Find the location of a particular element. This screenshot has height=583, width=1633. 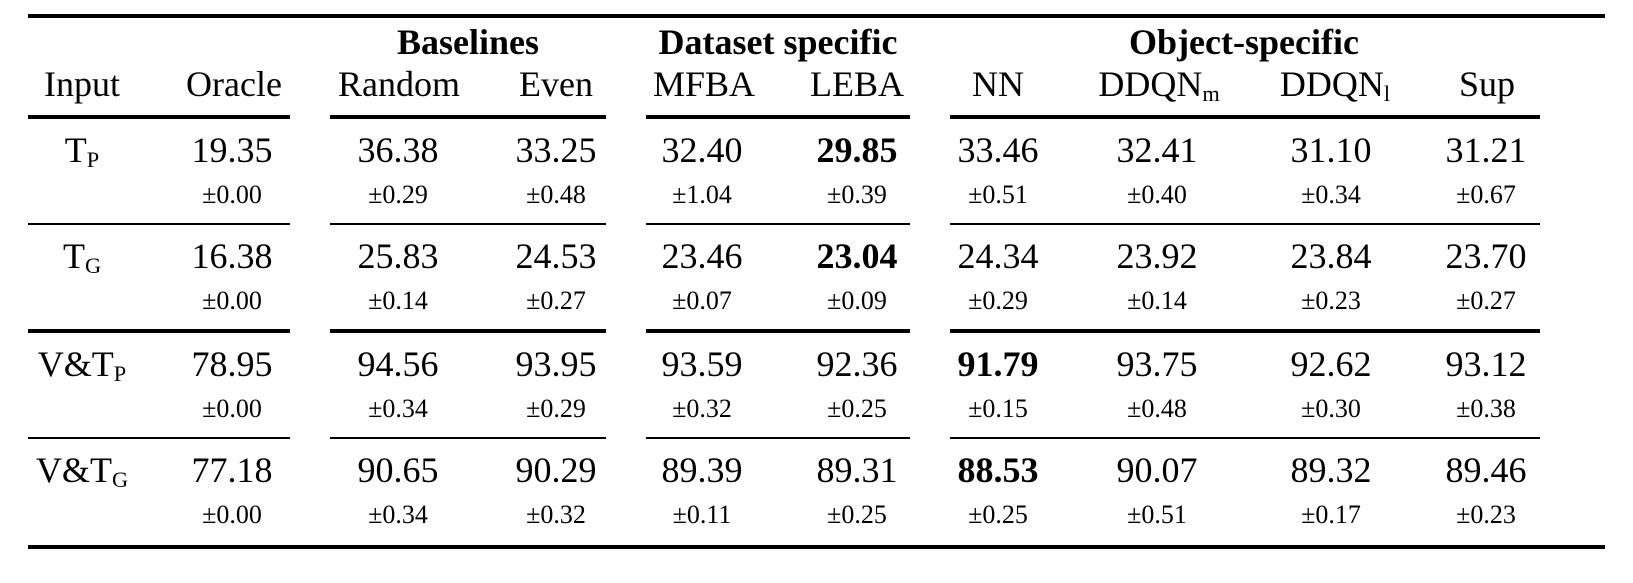

column-header-nn: NN is located at coordinates (998, 84).